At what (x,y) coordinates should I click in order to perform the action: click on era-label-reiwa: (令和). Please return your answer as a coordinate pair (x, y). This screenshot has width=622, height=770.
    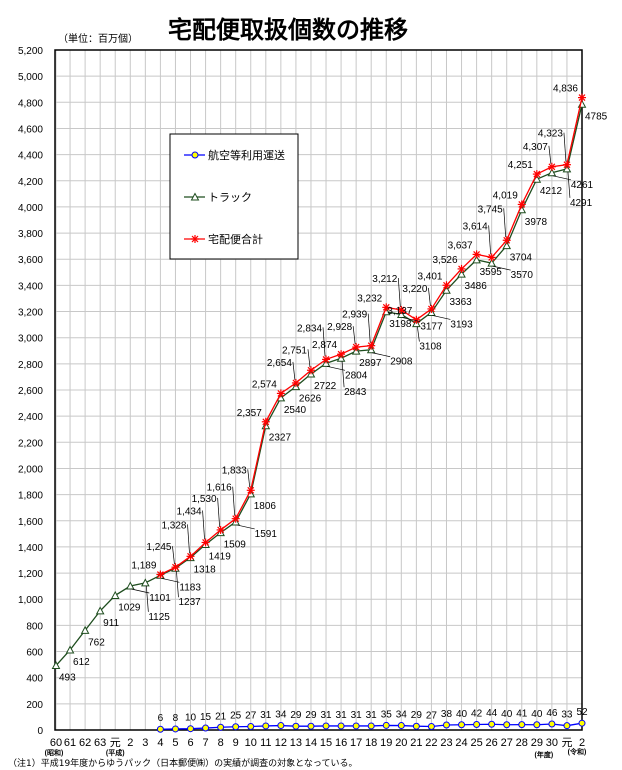
    Looking at the image, I should click on (577, 751).